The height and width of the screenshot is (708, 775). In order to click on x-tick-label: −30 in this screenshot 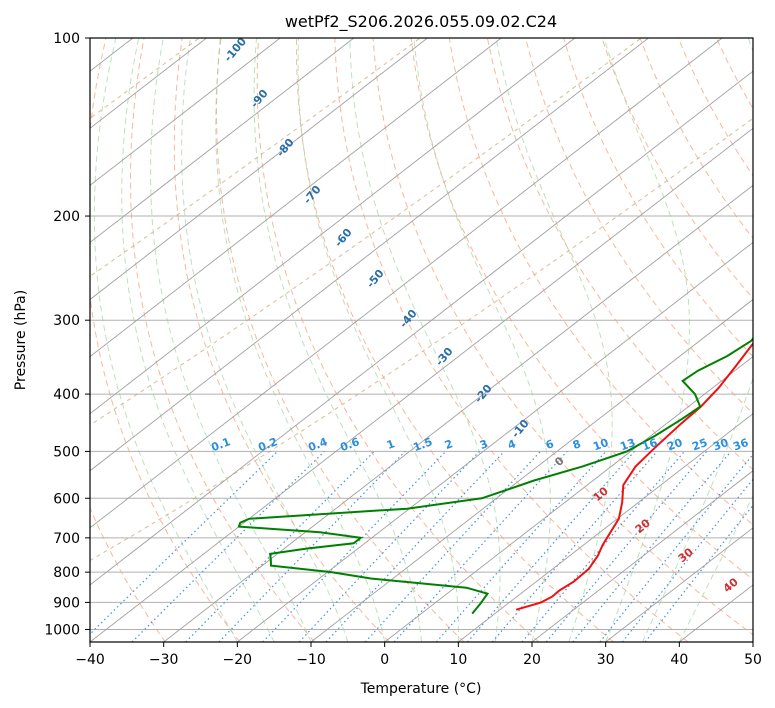, I will do `click(164, 660)`.